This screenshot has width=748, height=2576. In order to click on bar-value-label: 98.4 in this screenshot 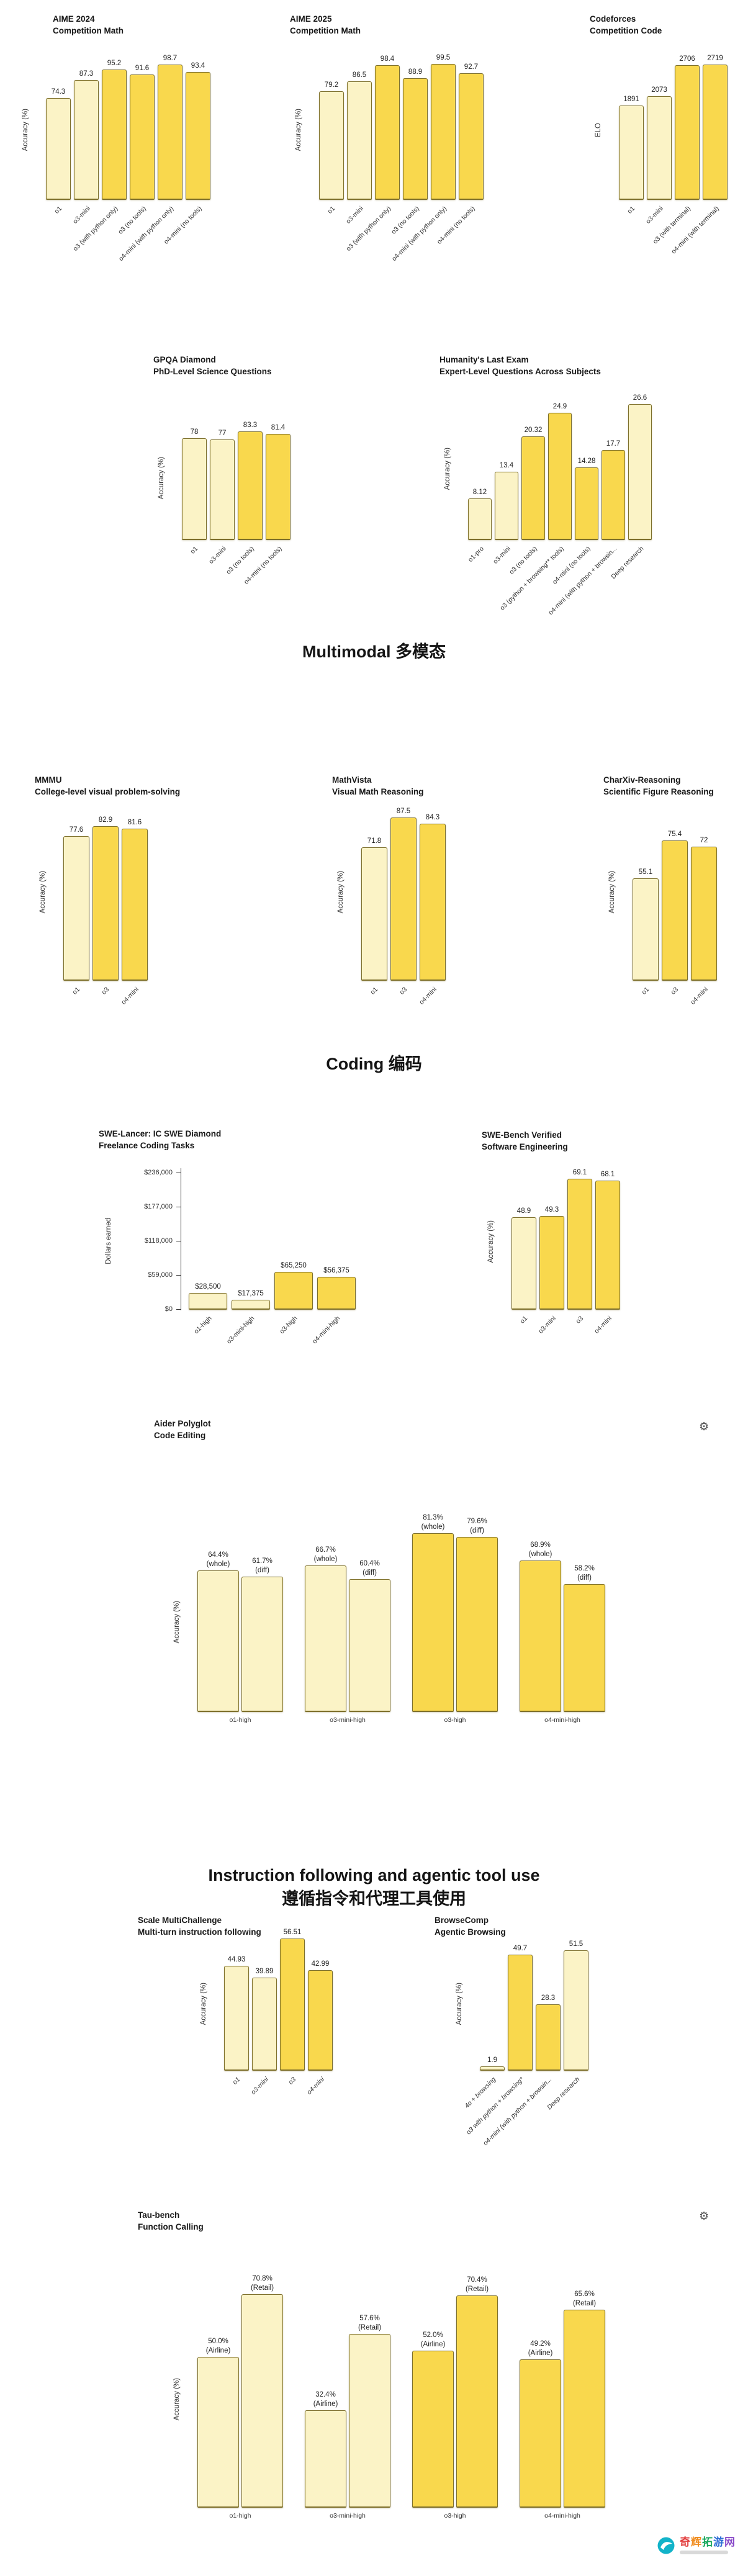, I will do `click(387, 59)`.